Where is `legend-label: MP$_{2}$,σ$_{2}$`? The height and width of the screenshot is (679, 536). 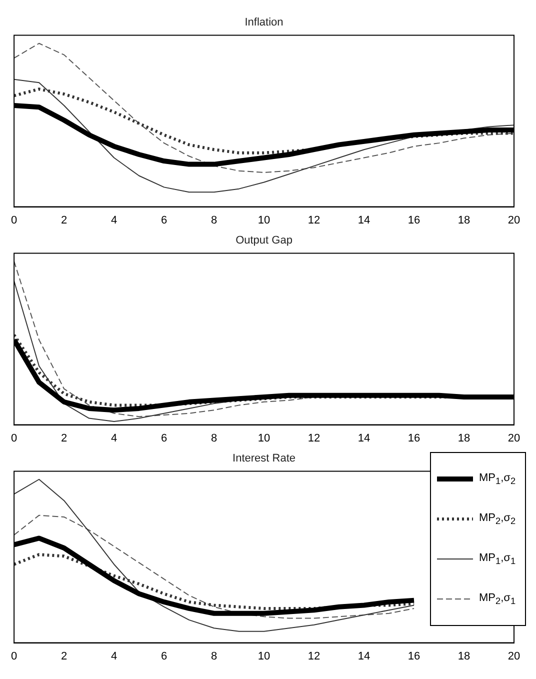 legend-label: MP$_{2}$,σ$_{2}$ is located at coordinates (497, 519).